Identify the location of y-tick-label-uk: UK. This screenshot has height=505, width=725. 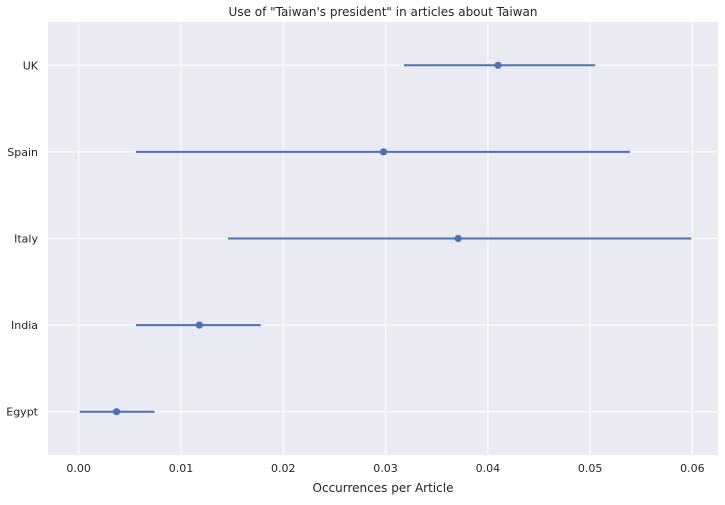
(31, 65).